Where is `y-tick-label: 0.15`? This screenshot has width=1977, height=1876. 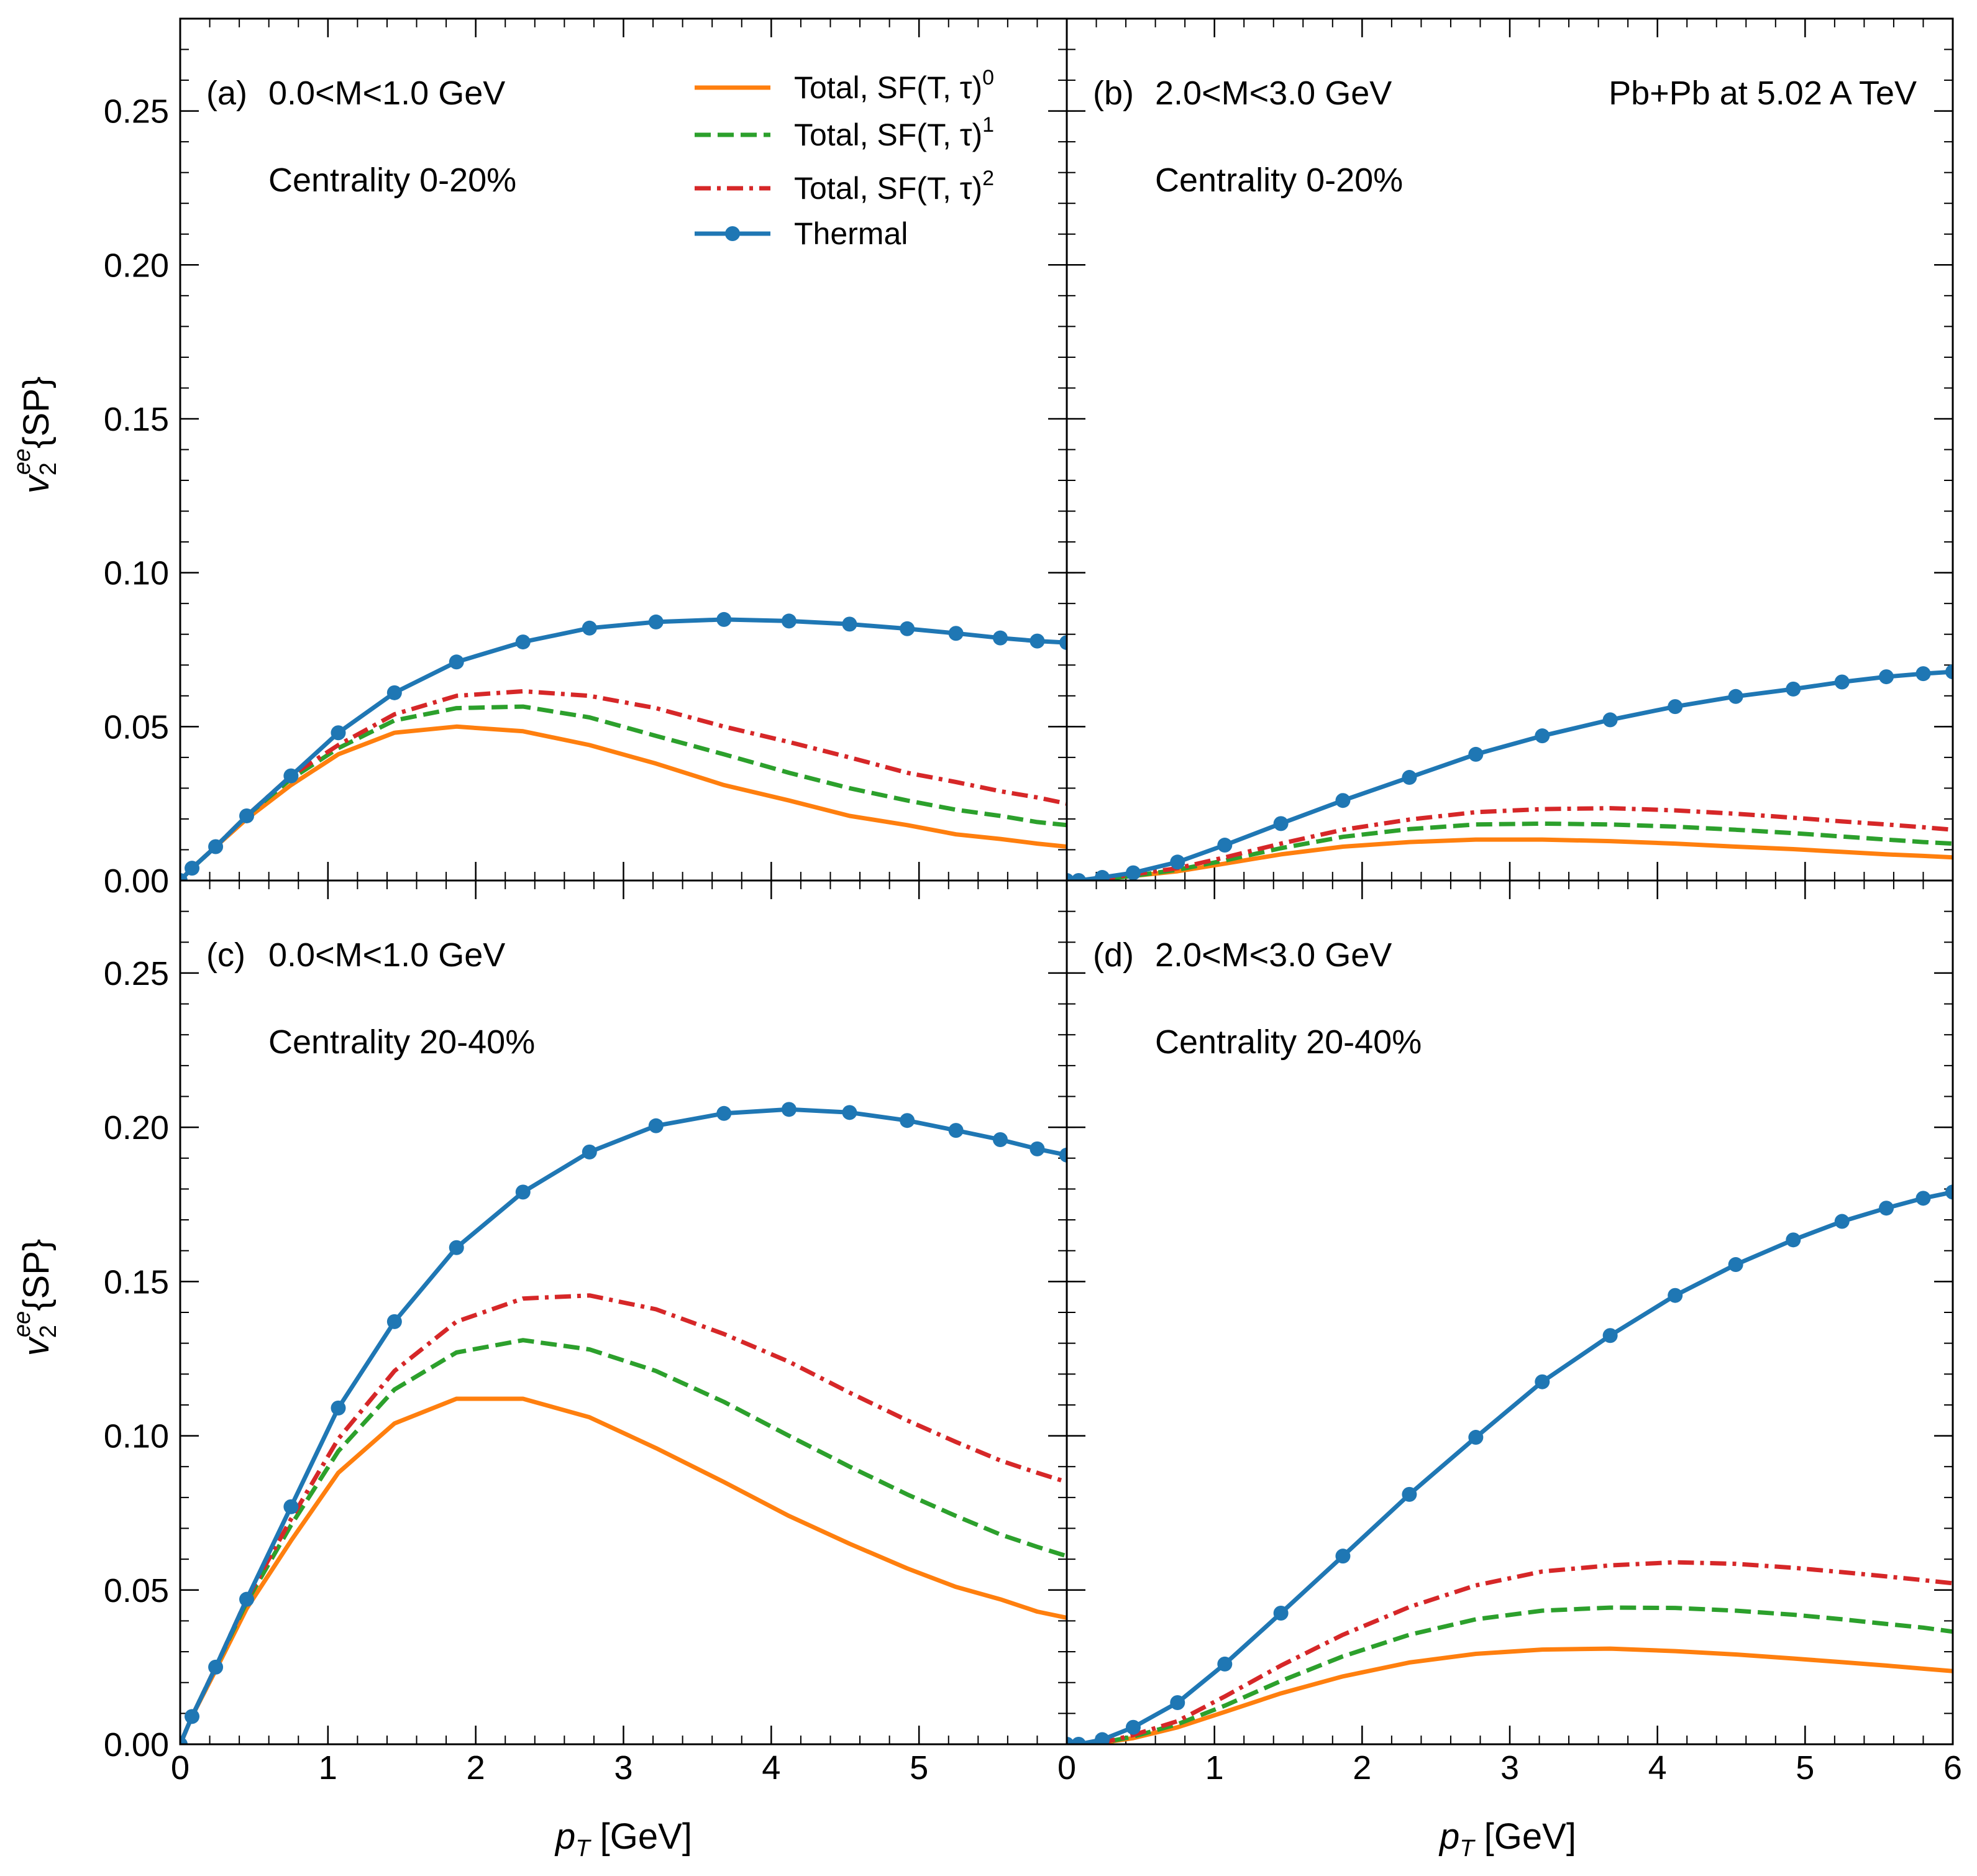 y-tick-label: 0.15 is located at coordinates (136, 420).